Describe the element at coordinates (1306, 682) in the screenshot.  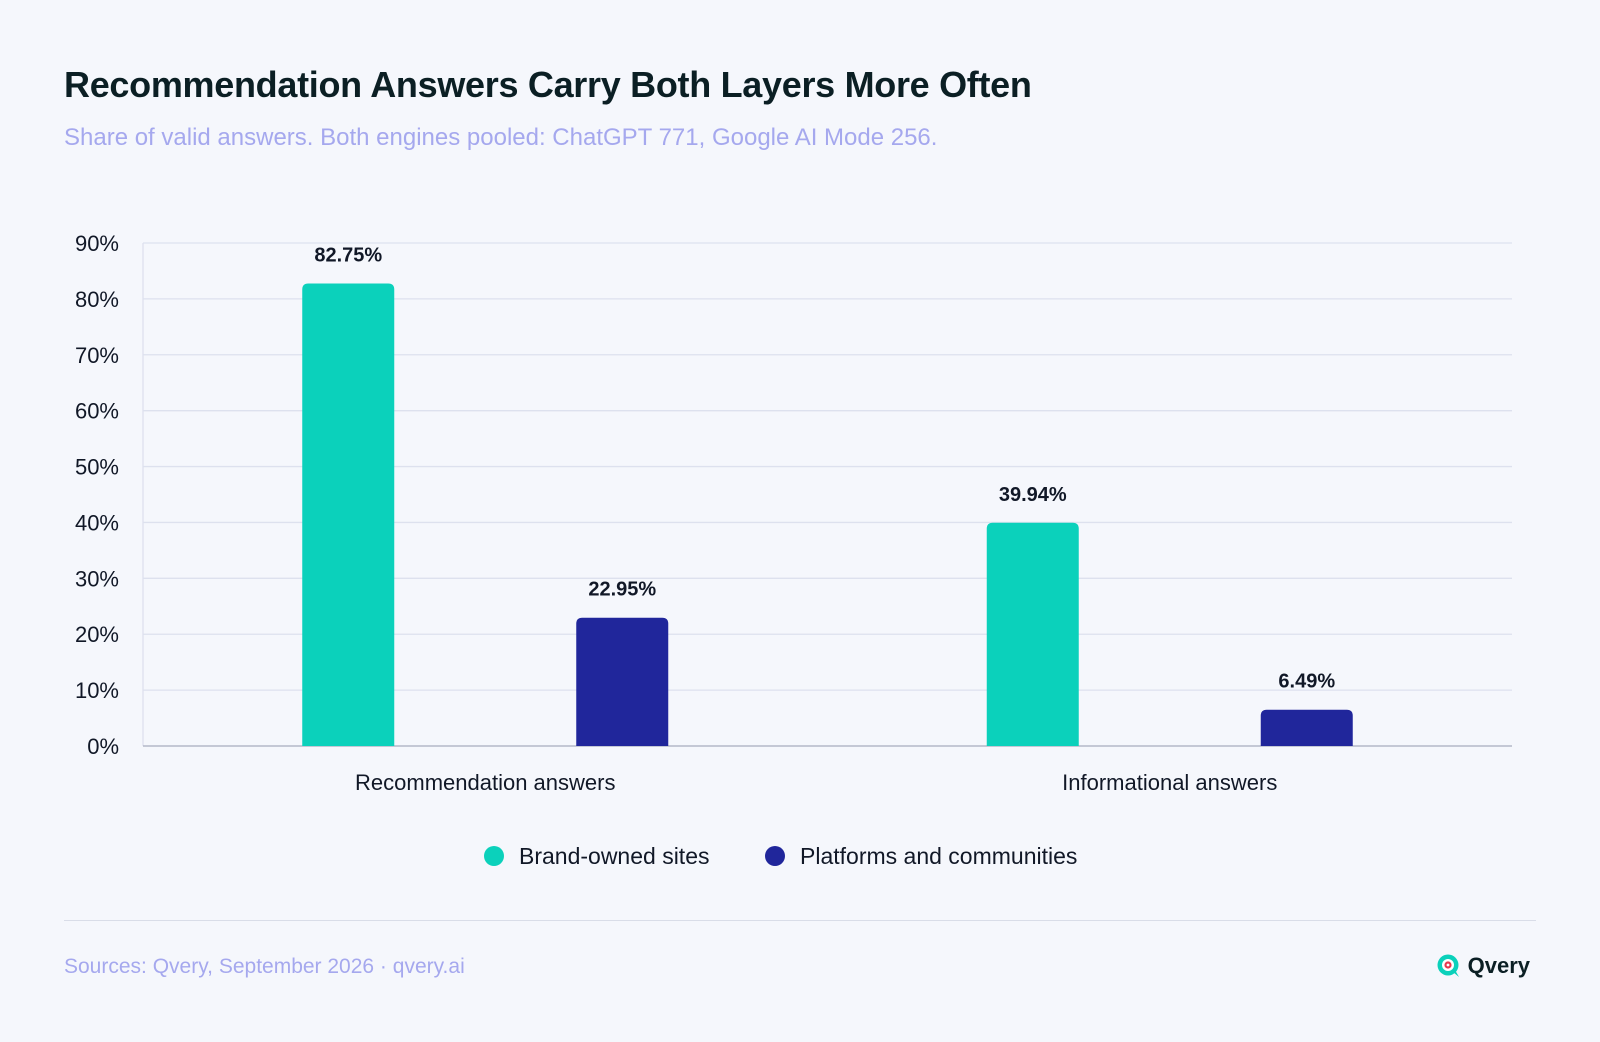
I see `data-label: 6.49%` at that location.